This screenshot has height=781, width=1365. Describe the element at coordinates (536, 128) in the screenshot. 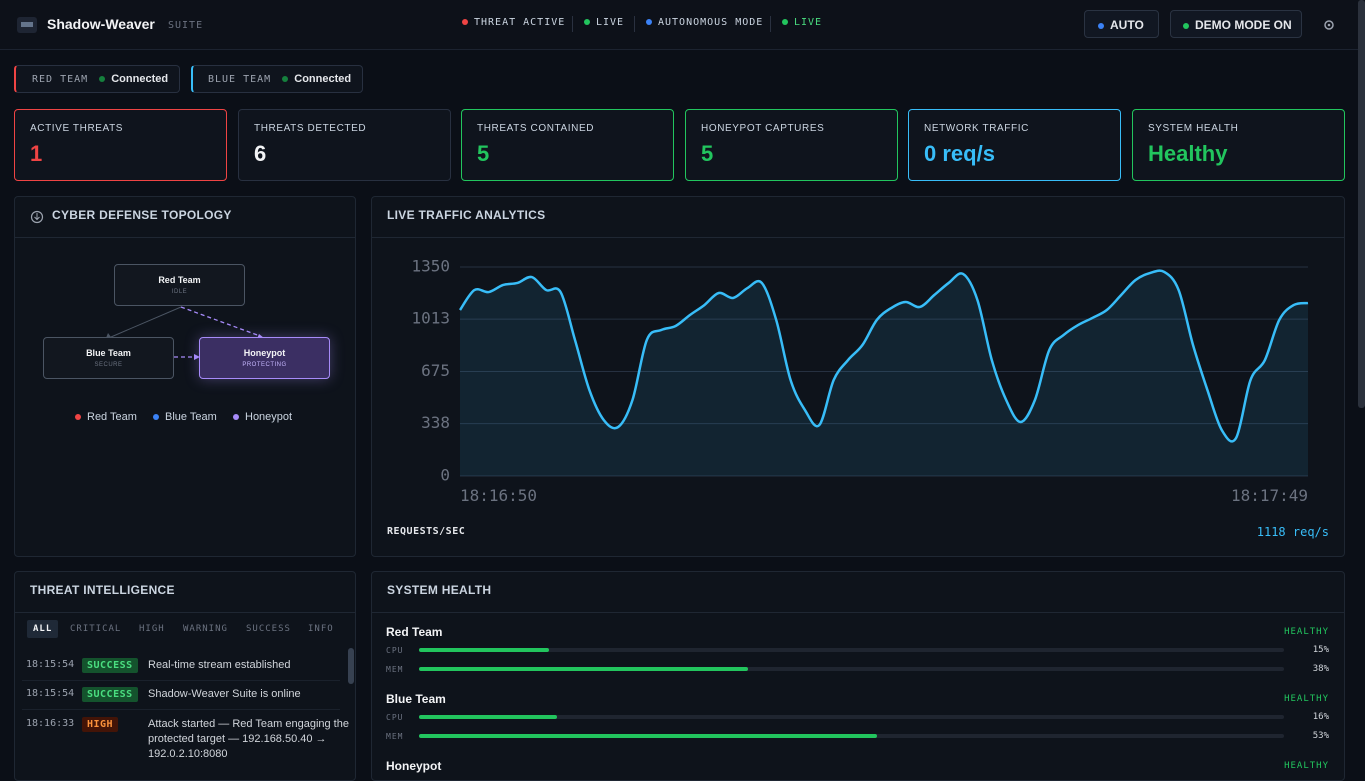

I see `stat-label: THREATS CONTAINED` at that location.